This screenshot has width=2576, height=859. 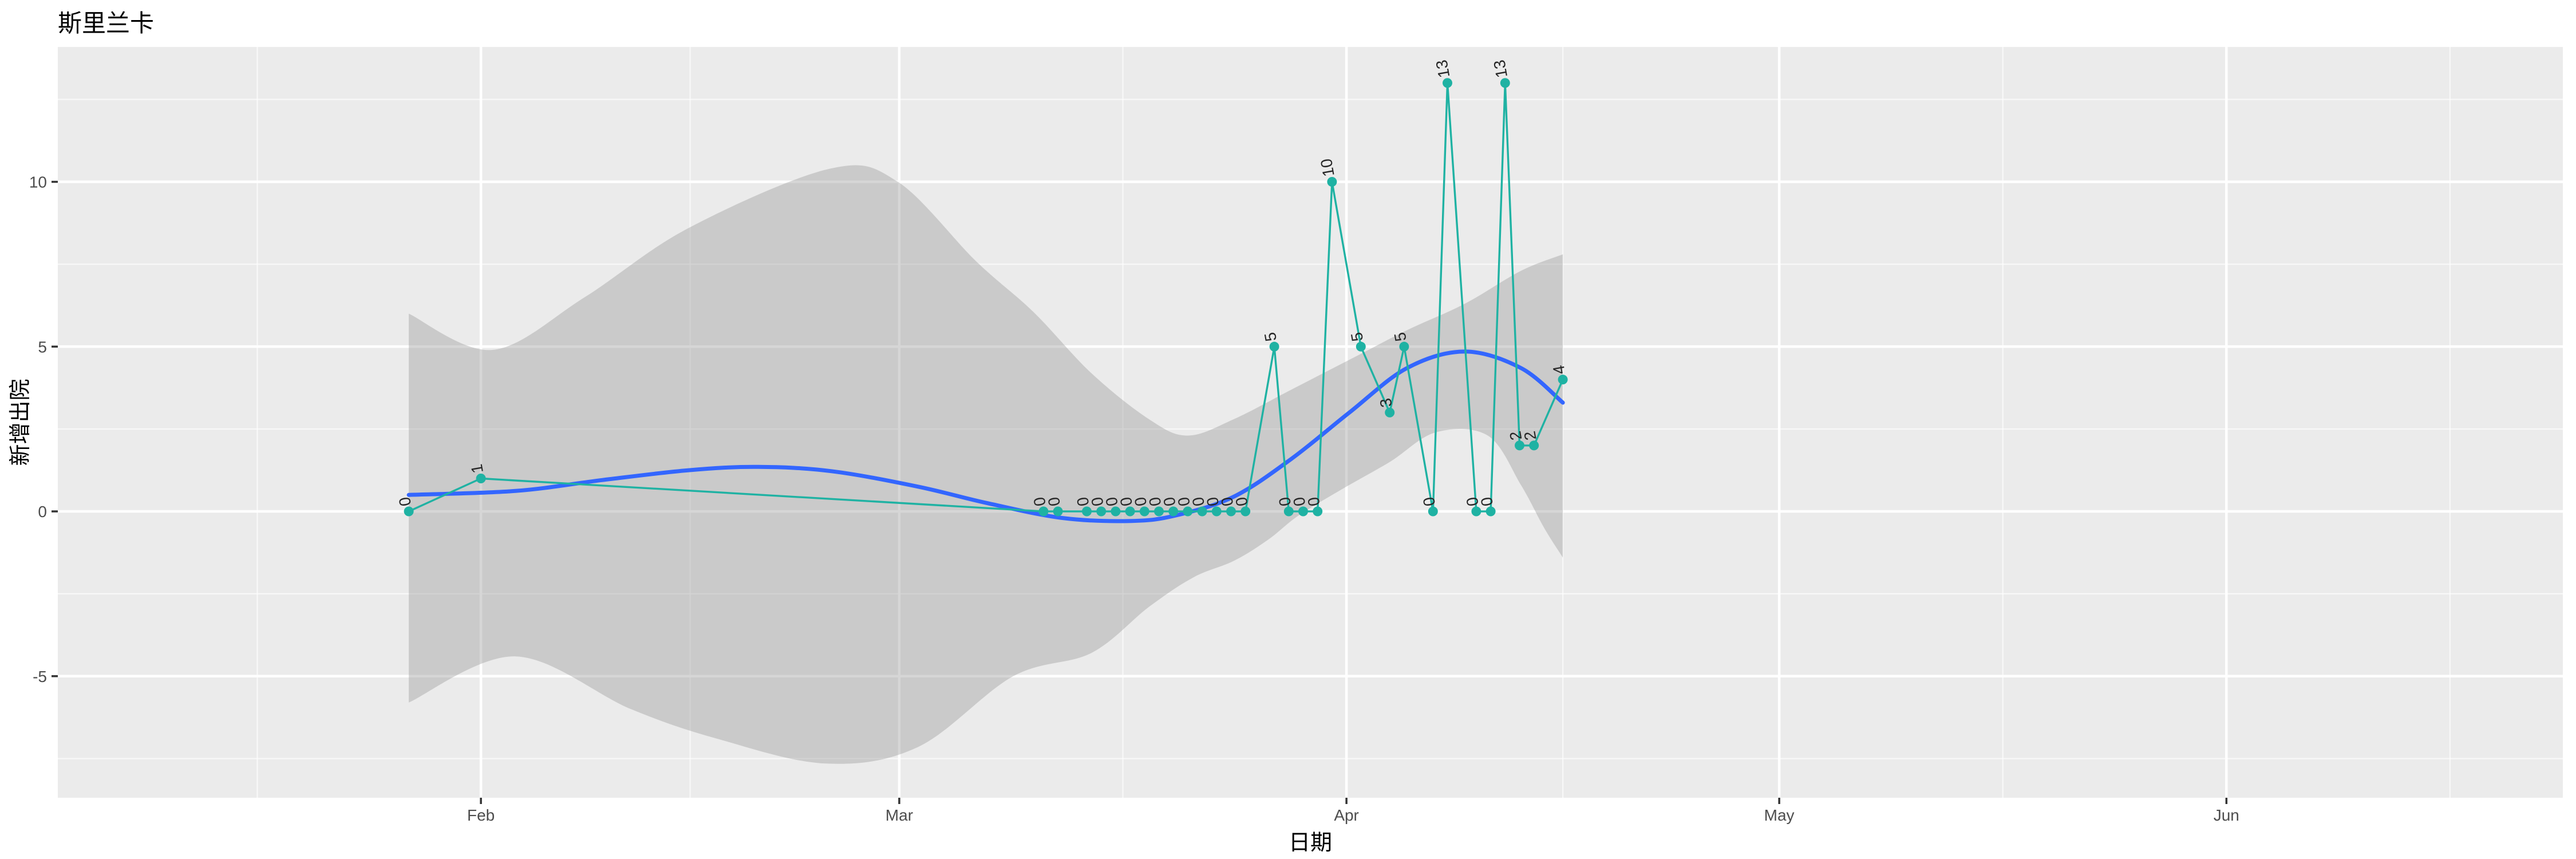 What do you see at coordinates (42, 512) in the screenshot?
I see `y-tick-label: 0` at bounding box center [42, 512].